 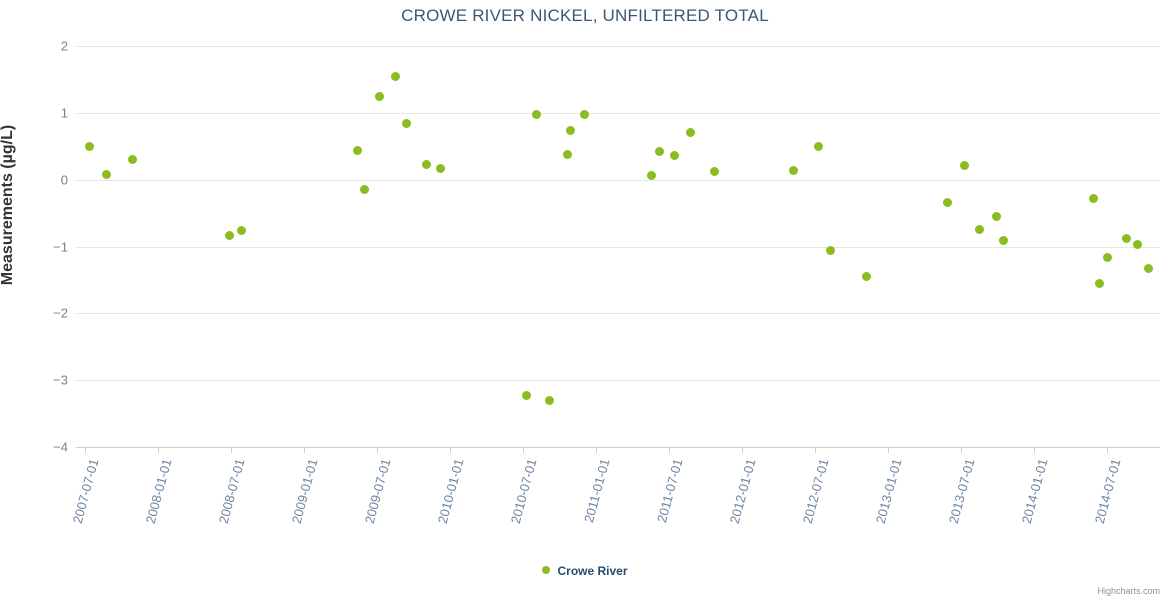 I want to click on x-axis-line, so click(x=618, y=447).